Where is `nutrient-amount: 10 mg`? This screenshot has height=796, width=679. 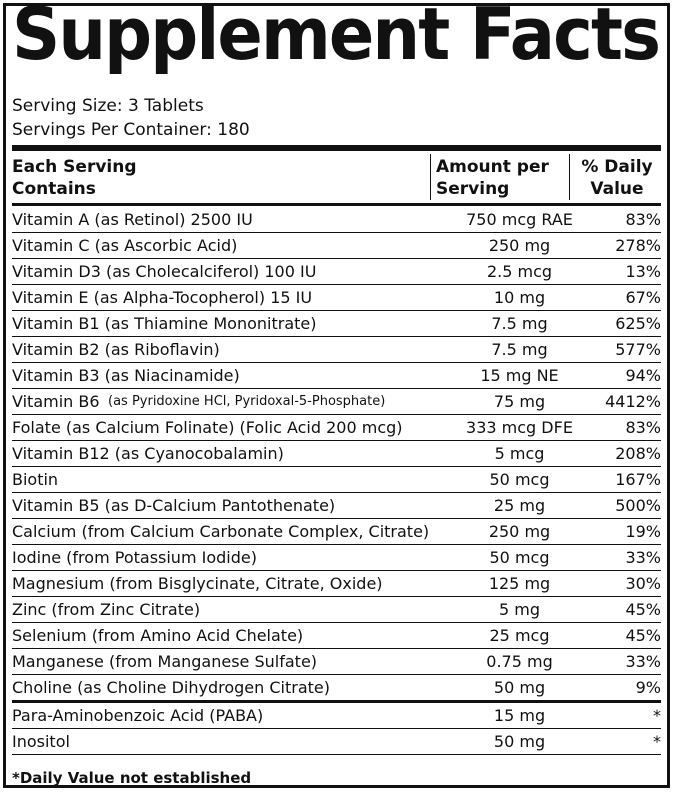 nutrient-amount: 10 mg is located at coordinates (519, 297).